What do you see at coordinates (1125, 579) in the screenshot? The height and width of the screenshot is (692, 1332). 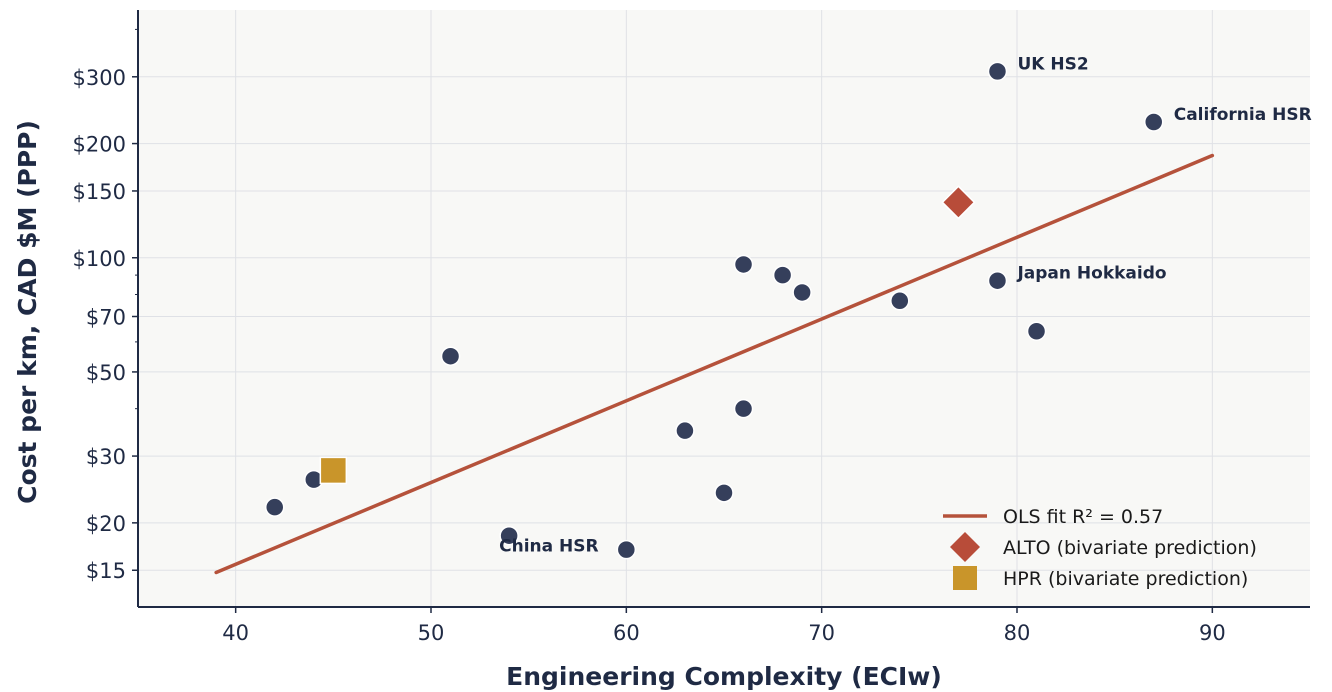 I see `legend-hpr-label: HPR (bivariate prediction)` at bounding box center [1125, 579].